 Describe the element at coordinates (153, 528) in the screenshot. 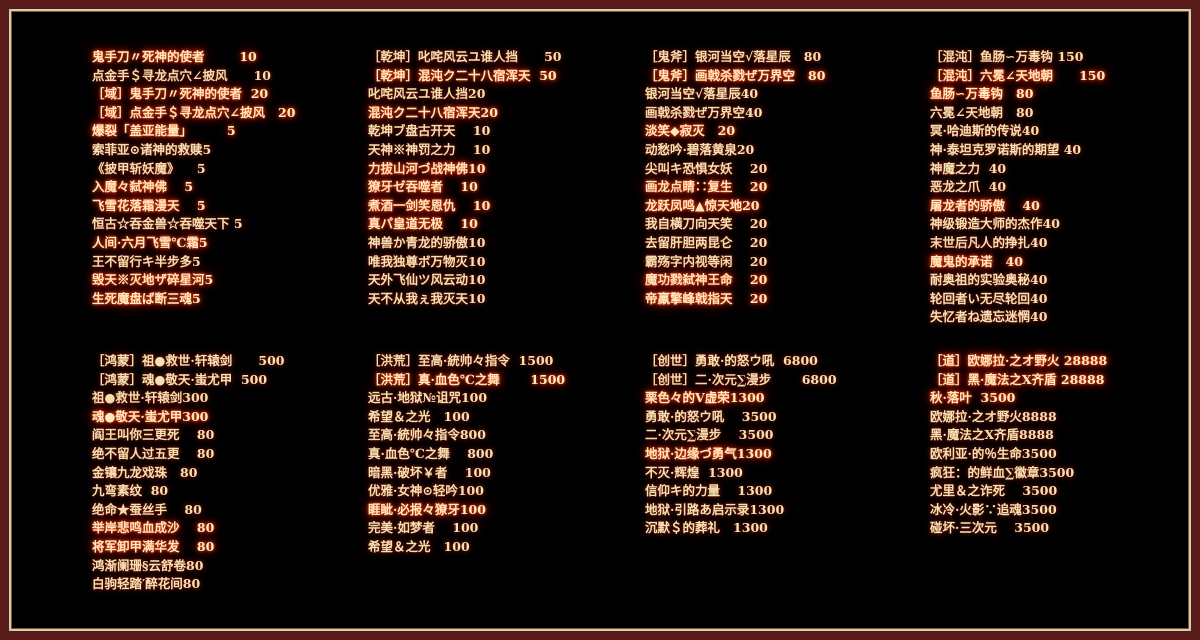

I see `list-item: 举岸悲鸣血成沙 80` at that location.